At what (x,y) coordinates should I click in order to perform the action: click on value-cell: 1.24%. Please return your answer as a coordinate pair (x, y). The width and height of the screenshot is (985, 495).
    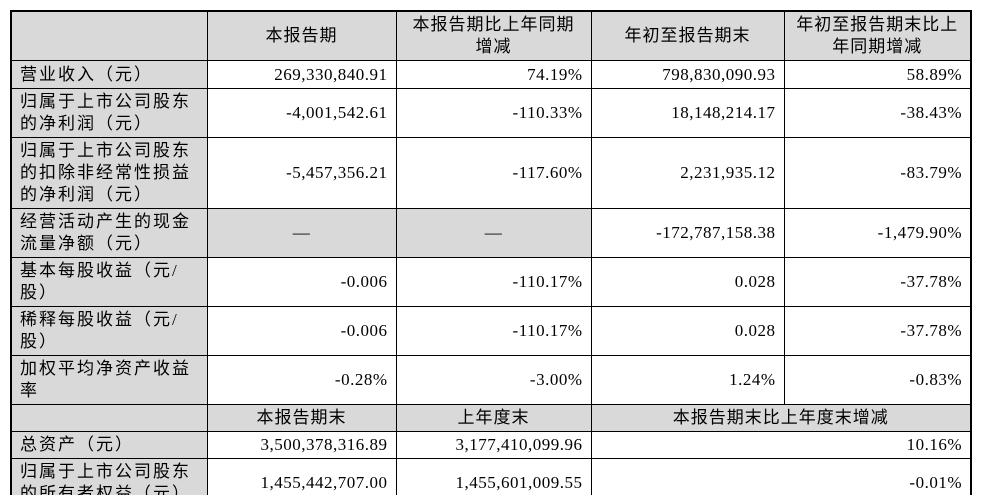
    Looking at the image, I should click on (687, 380).